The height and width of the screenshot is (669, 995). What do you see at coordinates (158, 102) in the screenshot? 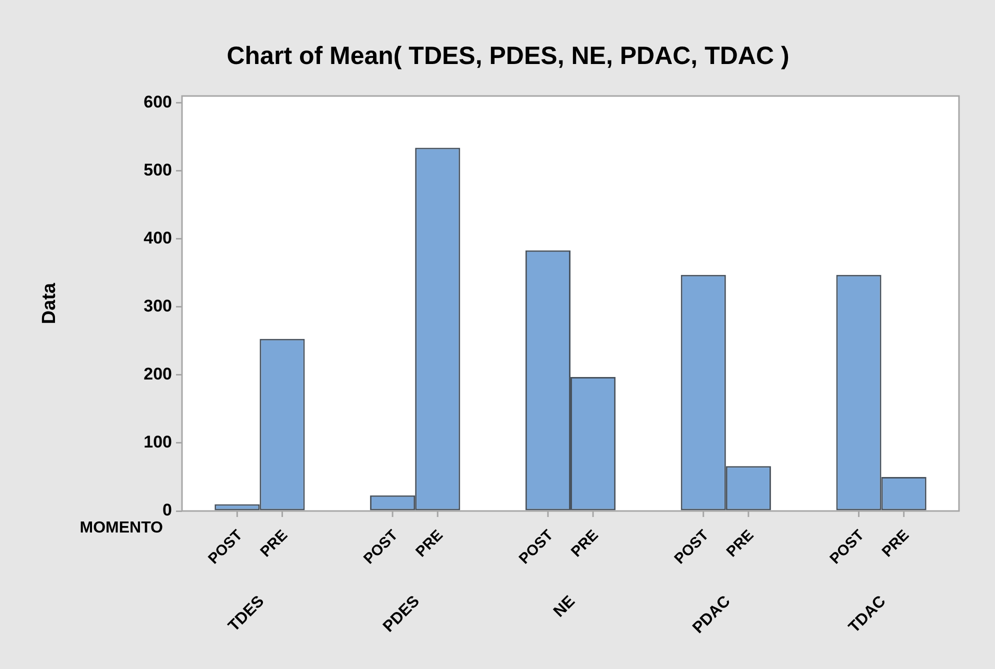
I see `y-tick-label: 600` at bounding box center [158, 102].